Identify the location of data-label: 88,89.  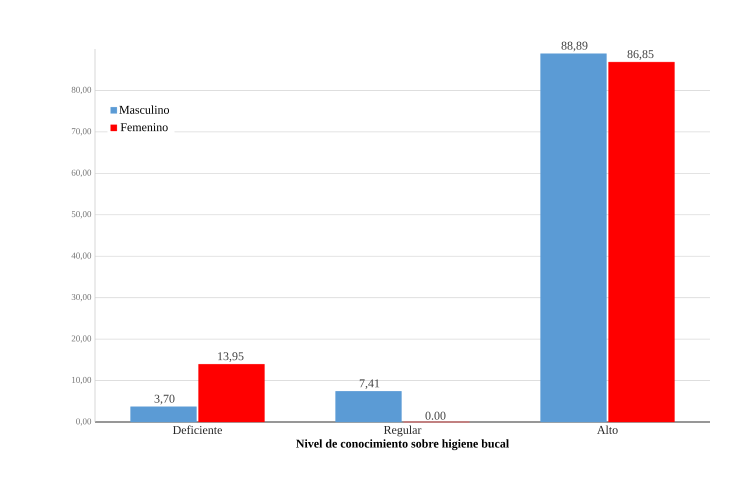
(575, 47).